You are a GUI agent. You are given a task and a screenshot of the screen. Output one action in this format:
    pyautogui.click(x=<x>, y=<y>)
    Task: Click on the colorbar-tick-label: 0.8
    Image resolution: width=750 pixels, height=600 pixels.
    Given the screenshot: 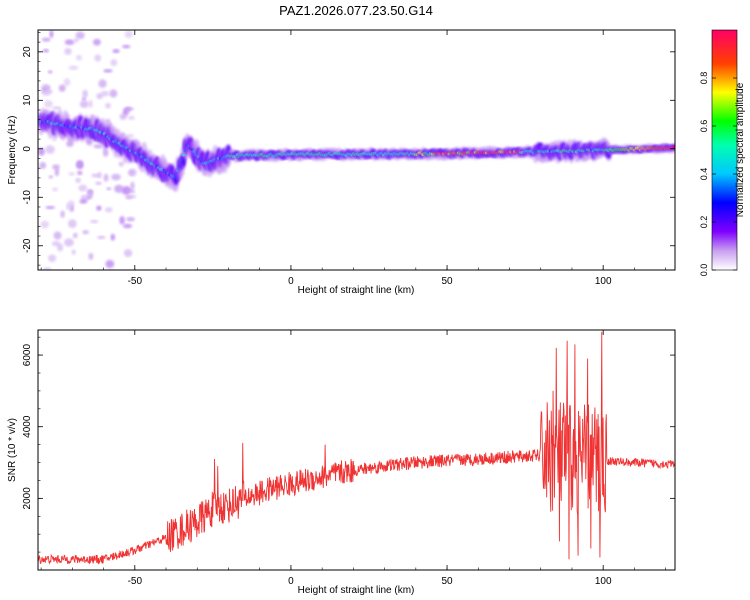 What is the action you would take?
    pyautogui.click(x=704, y=78)
    